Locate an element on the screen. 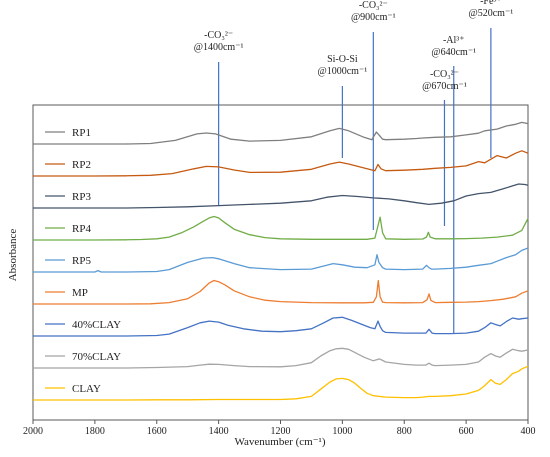 Image resolution: width=550 pixels, height=457 pixels. y-axis-label: Absorbance is located at coordinates (13, 255).